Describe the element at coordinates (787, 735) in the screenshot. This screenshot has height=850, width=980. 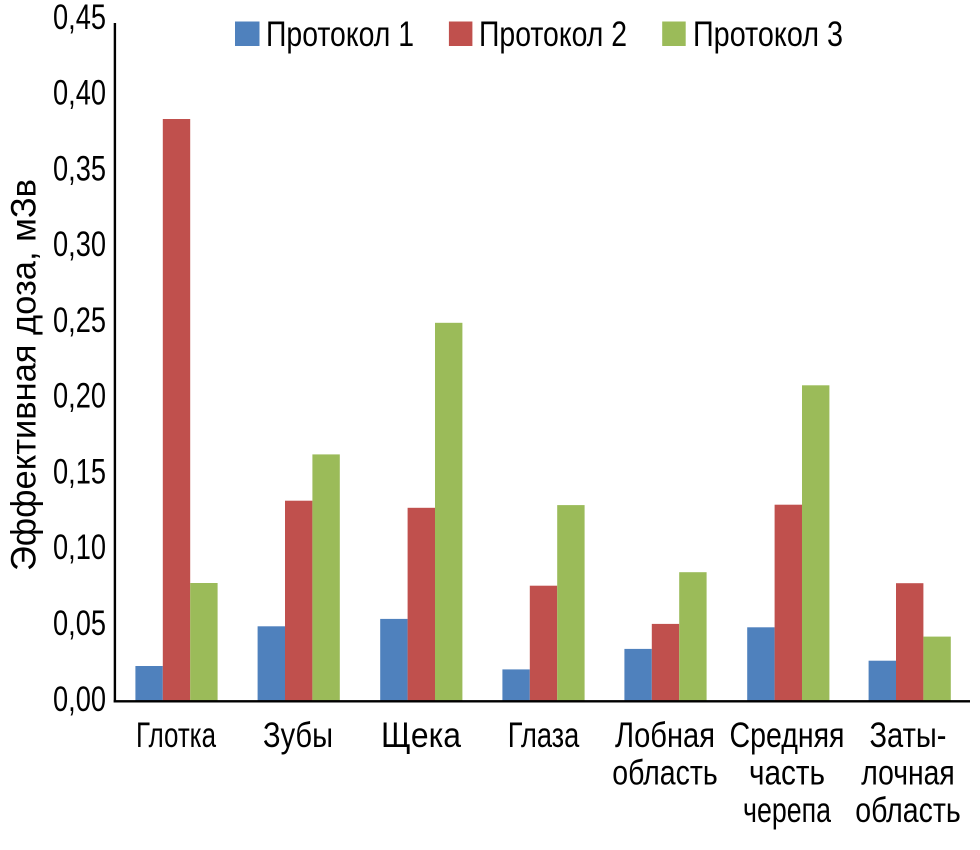
I see `svg-text: Средняя` at that location.